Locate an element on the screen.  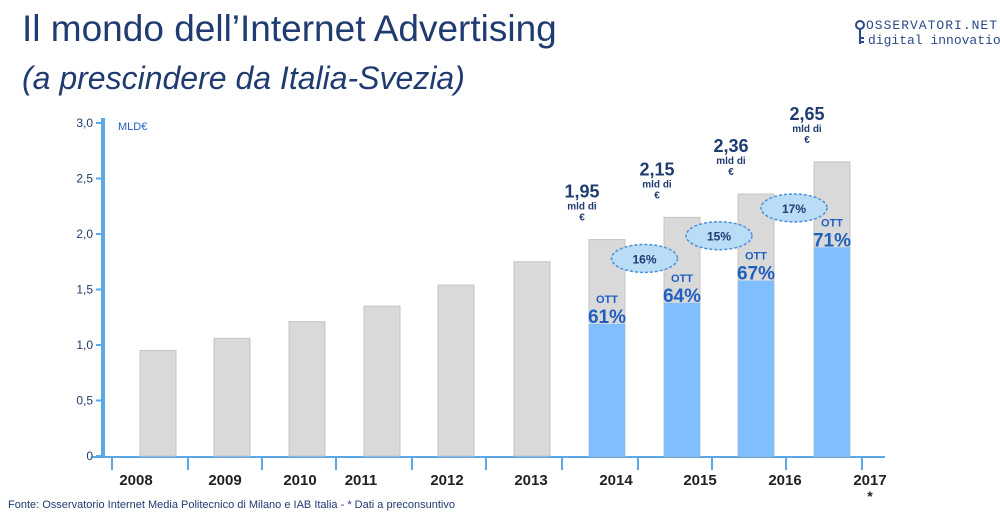
unit-label: MLD€ is located at coordinates (132, 127).